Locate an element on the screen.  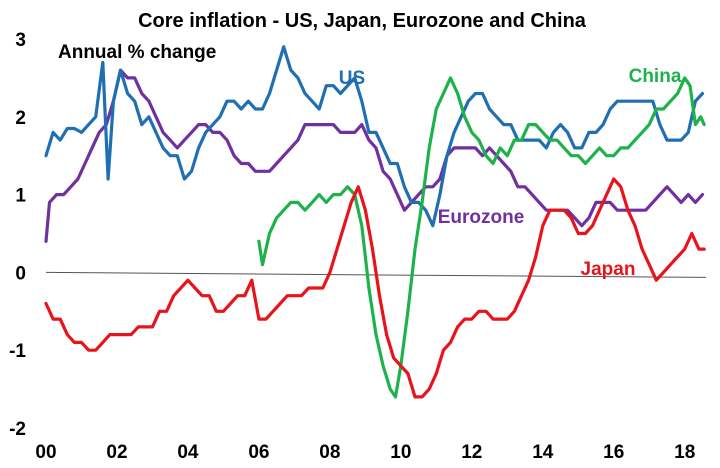
series-label-japan: Japan is located at coordinates (608, 269).